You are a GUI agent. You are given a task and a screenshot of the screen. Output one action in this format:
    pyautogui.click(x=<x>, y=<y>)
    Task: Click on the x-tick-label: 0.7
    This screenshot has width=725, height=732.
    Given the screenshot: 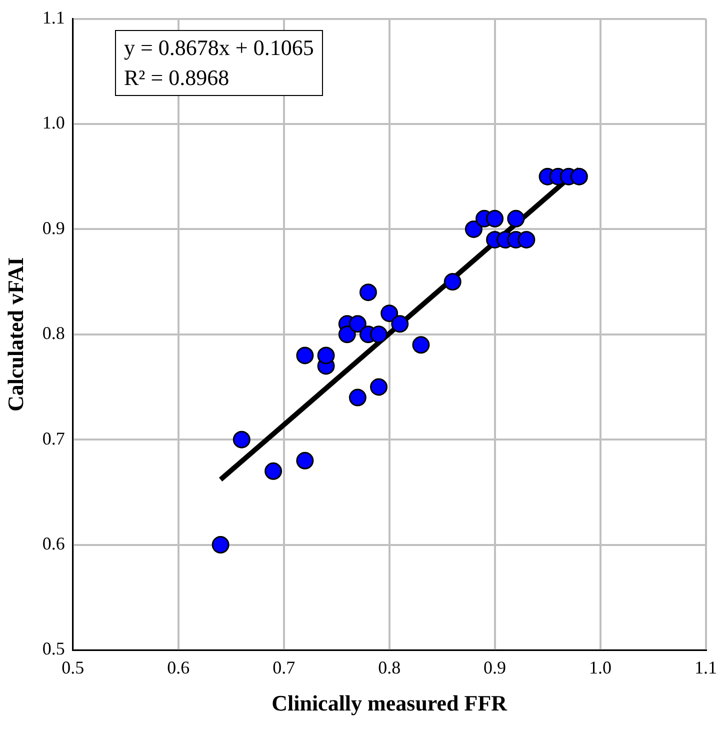 What is the action you would take?
    pyautogui.click(x=284, y=668)
    